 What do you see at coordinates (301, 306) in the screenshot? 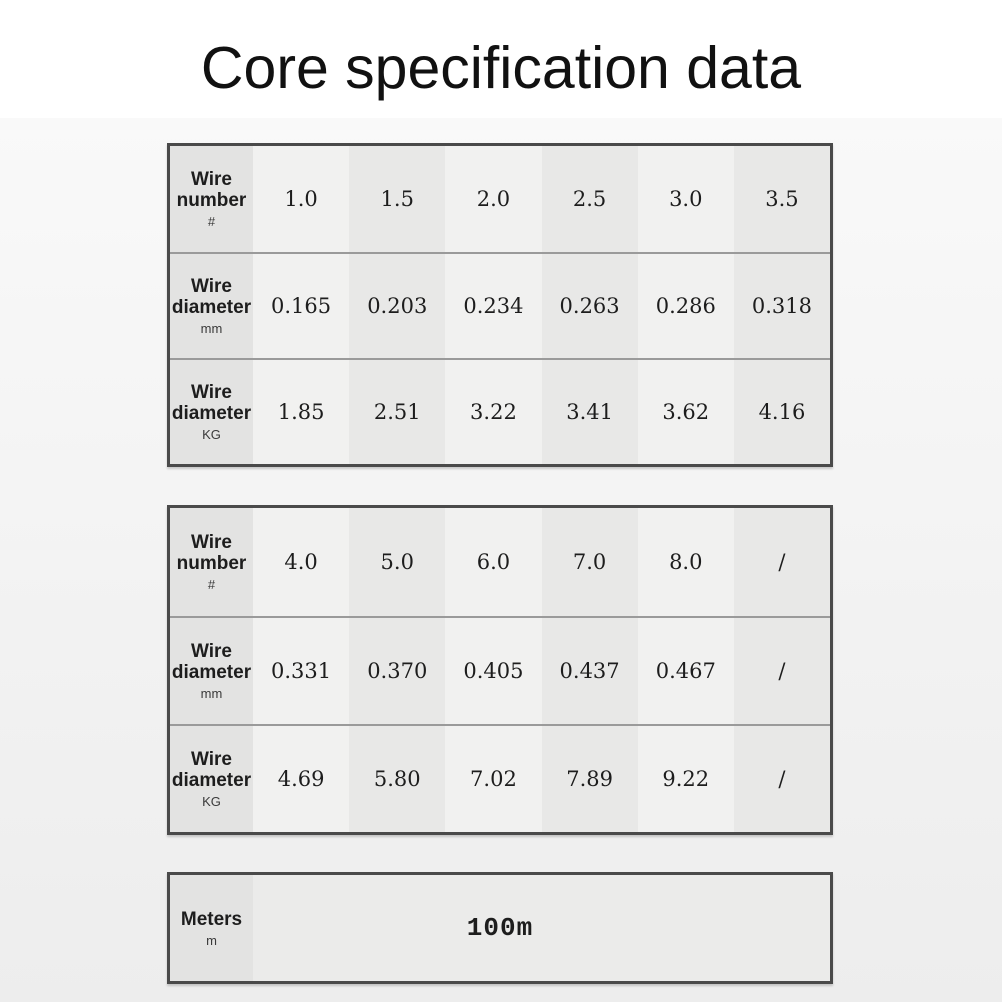
I see `table-cell: 0.165` at bounding box center [301, 306].